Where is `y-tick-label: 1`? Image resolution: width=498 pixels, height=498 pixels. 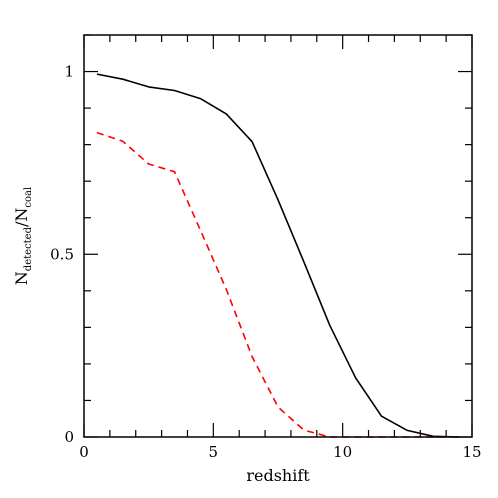
y-tick-label: 1 is located at coordinates (69, 72).